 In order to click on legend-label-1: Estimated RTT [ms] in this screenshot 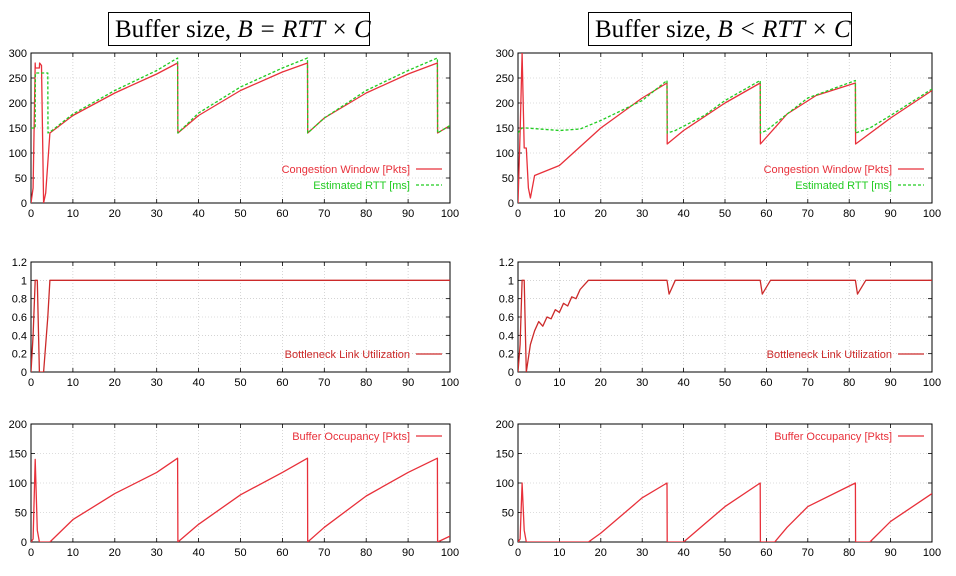, I will do `click(361, 186)`.